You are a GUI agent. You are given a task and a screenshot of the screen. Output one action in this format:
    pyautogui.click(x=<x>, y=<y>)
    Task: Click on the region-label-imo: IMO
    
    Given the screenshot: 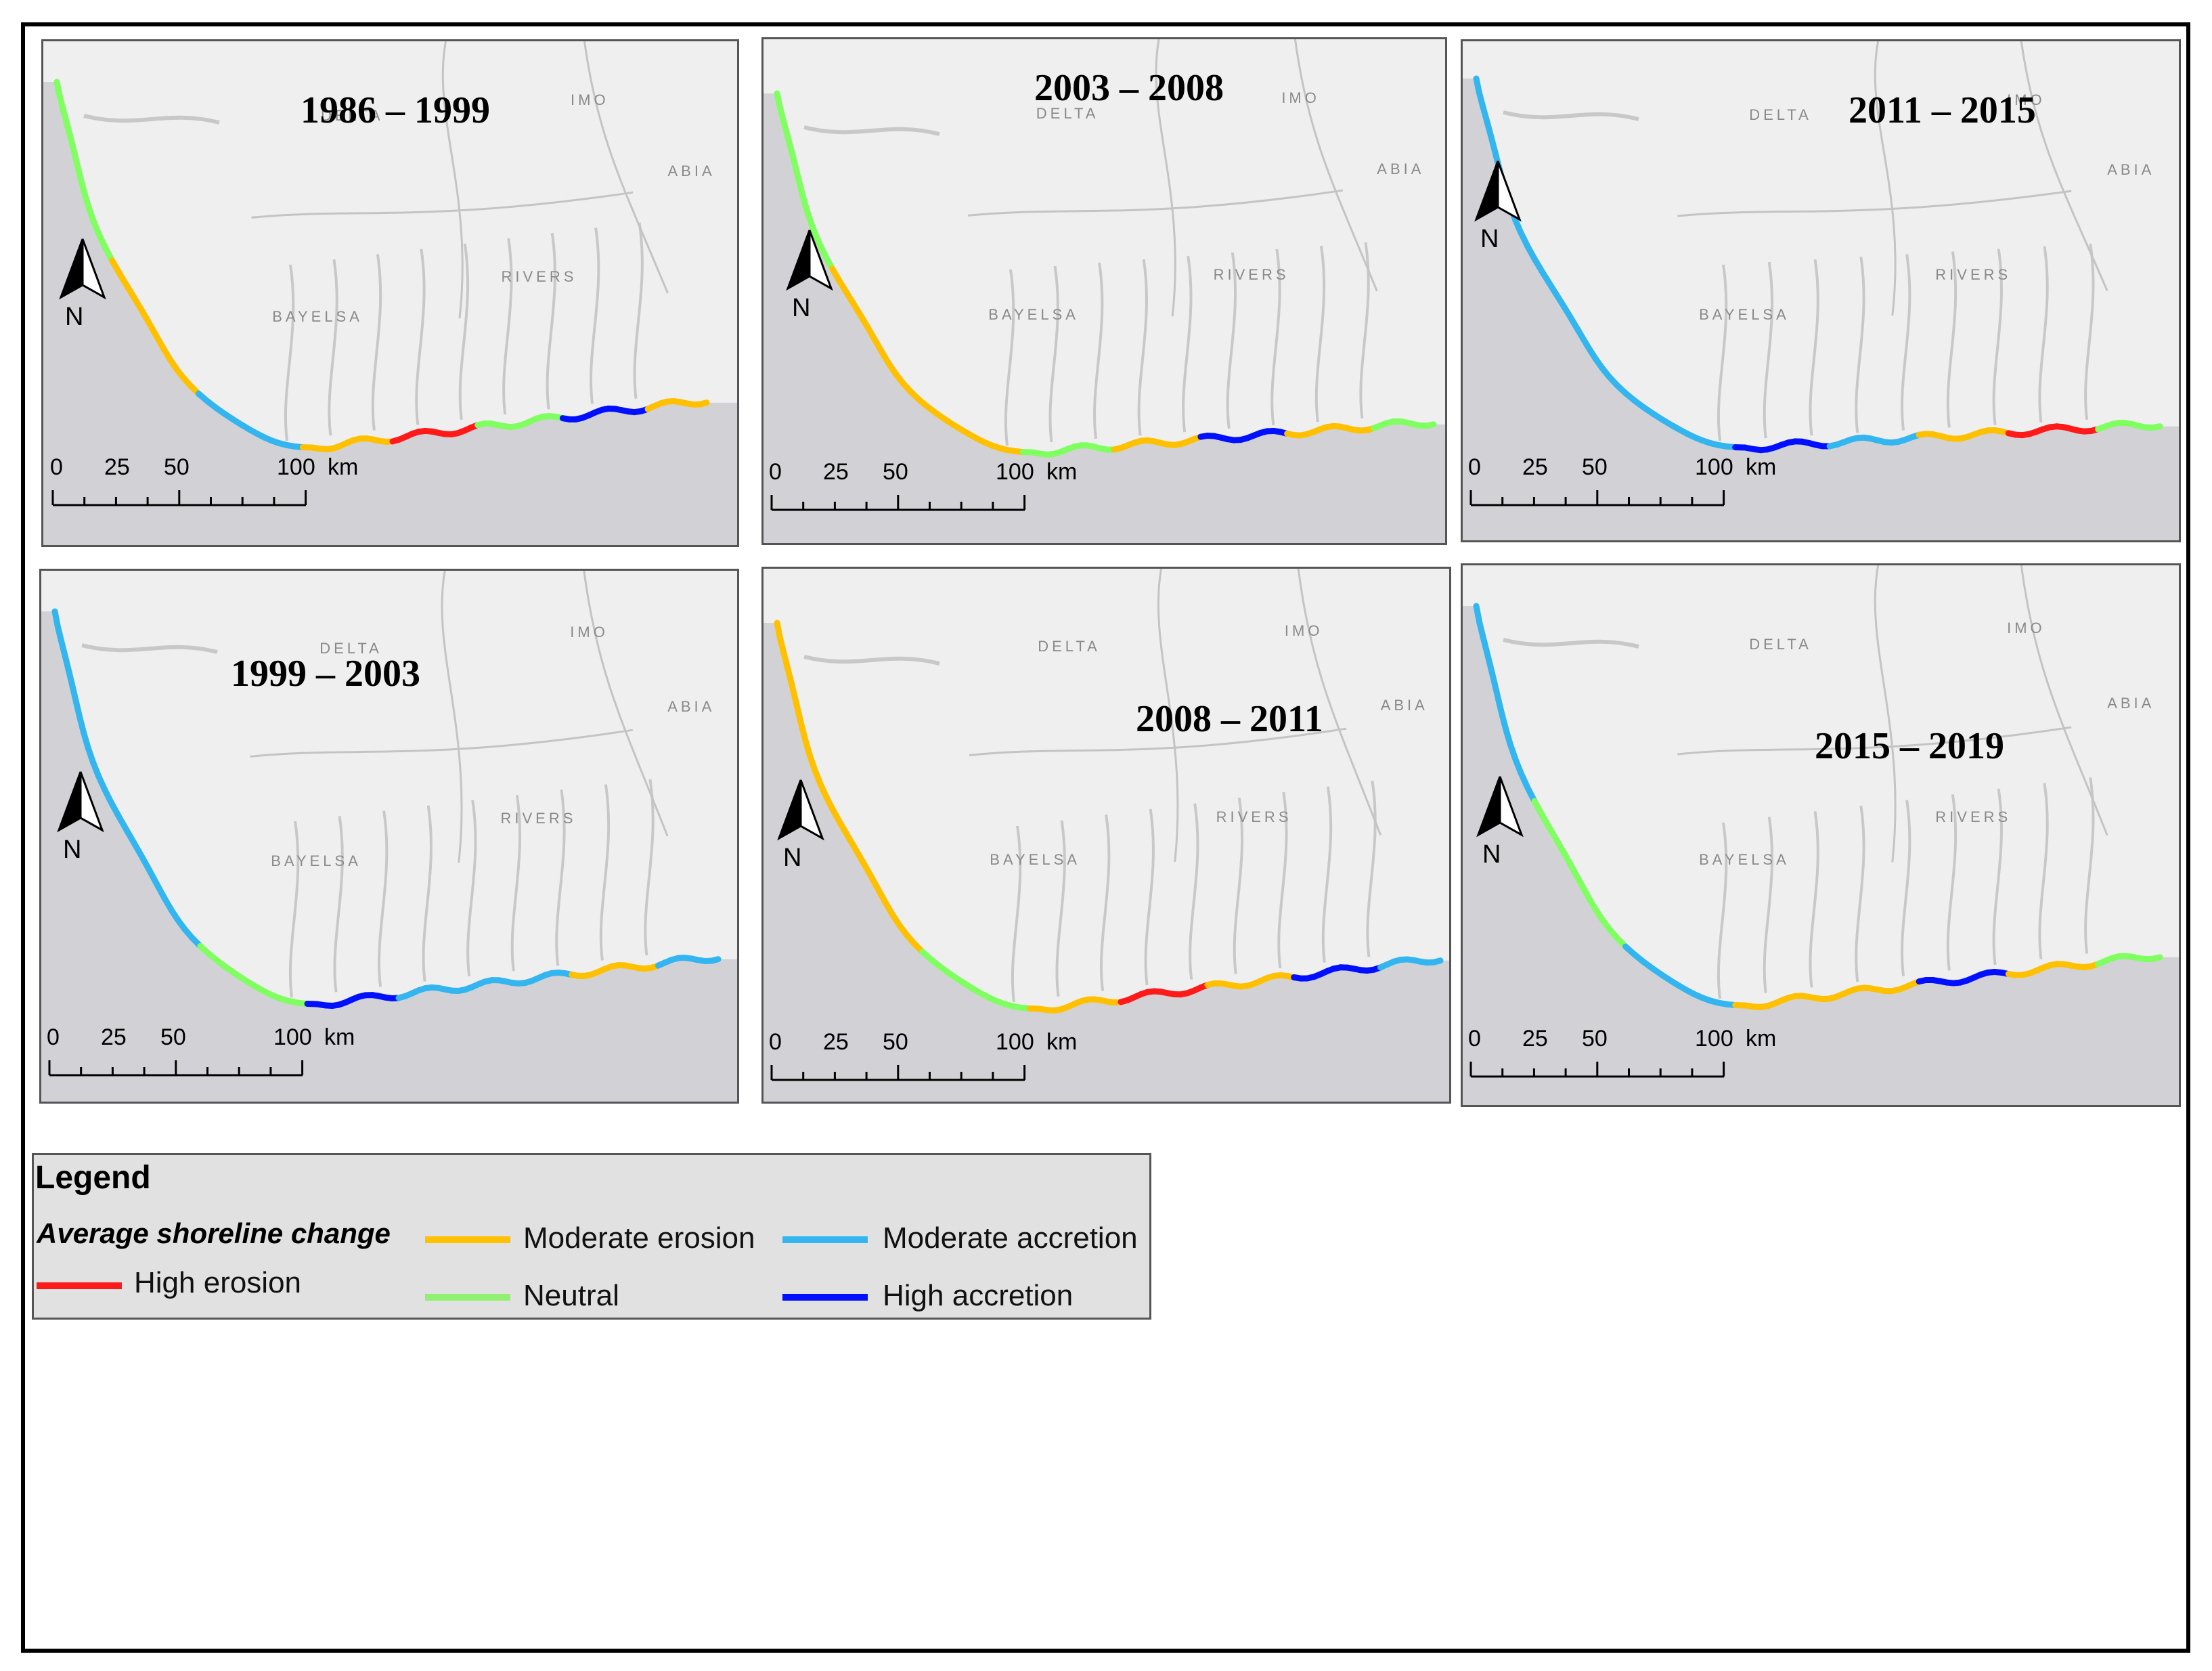 What is the action you would take?
    pyautogui.click(x=1300, y=98)
    